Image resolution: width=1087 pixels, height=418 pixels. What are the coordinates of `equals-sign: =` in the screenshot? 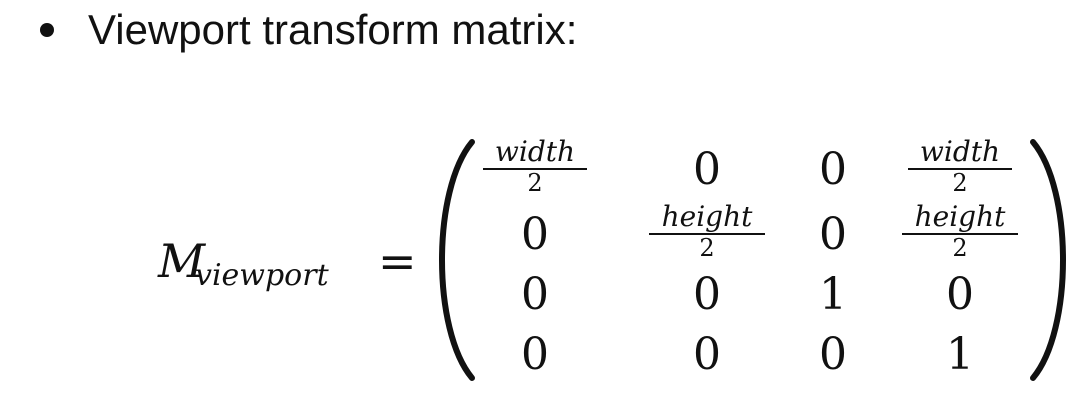 It's located at (397, 261).